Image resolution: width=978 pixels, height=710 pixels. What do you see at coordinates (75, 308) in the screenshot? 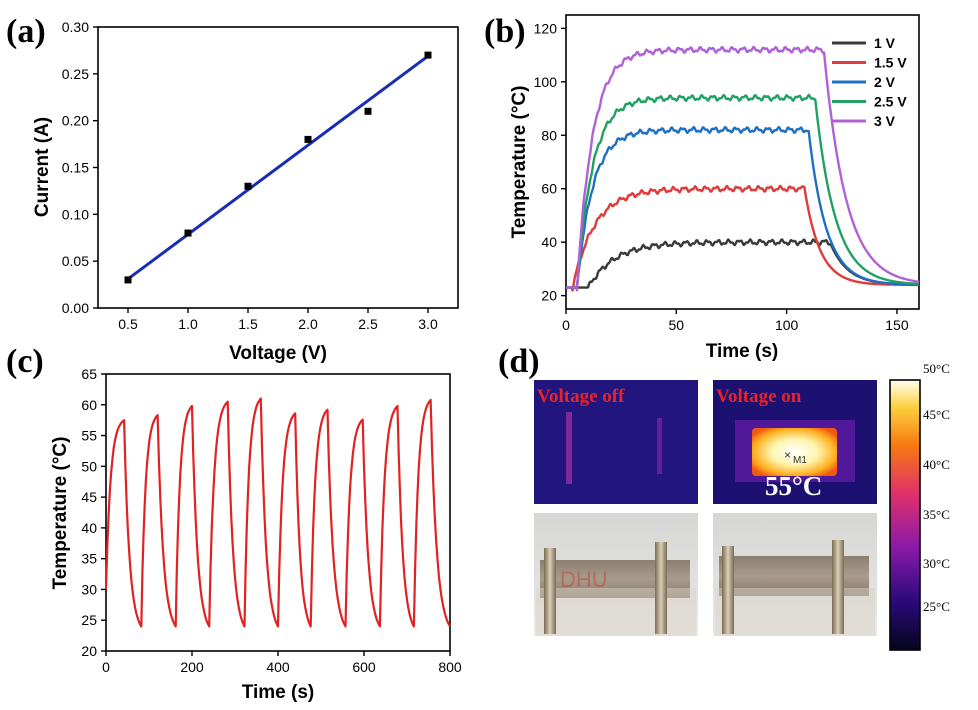
I see `a-y-tick-label: 0.00` at bounding box center [75, 308].